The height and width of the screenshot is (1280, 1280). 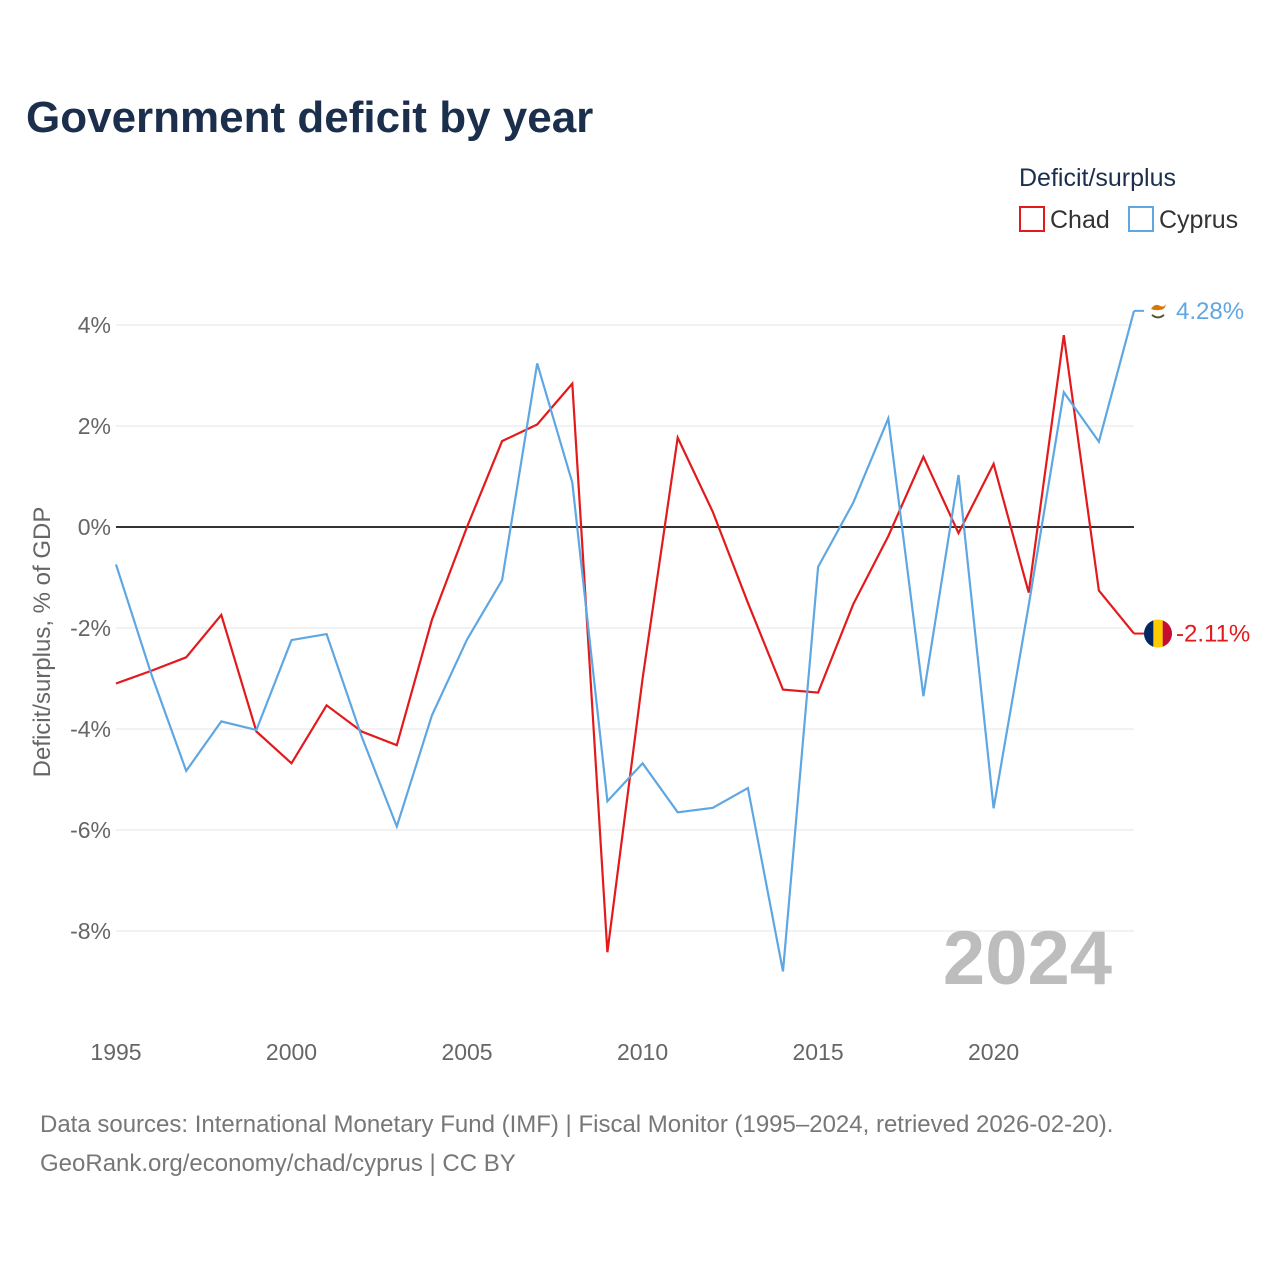 What do you see at coordinates (94, 527) in the screenshot?
I see `y-tick-label: 0%` at bounding box center [94, 527].